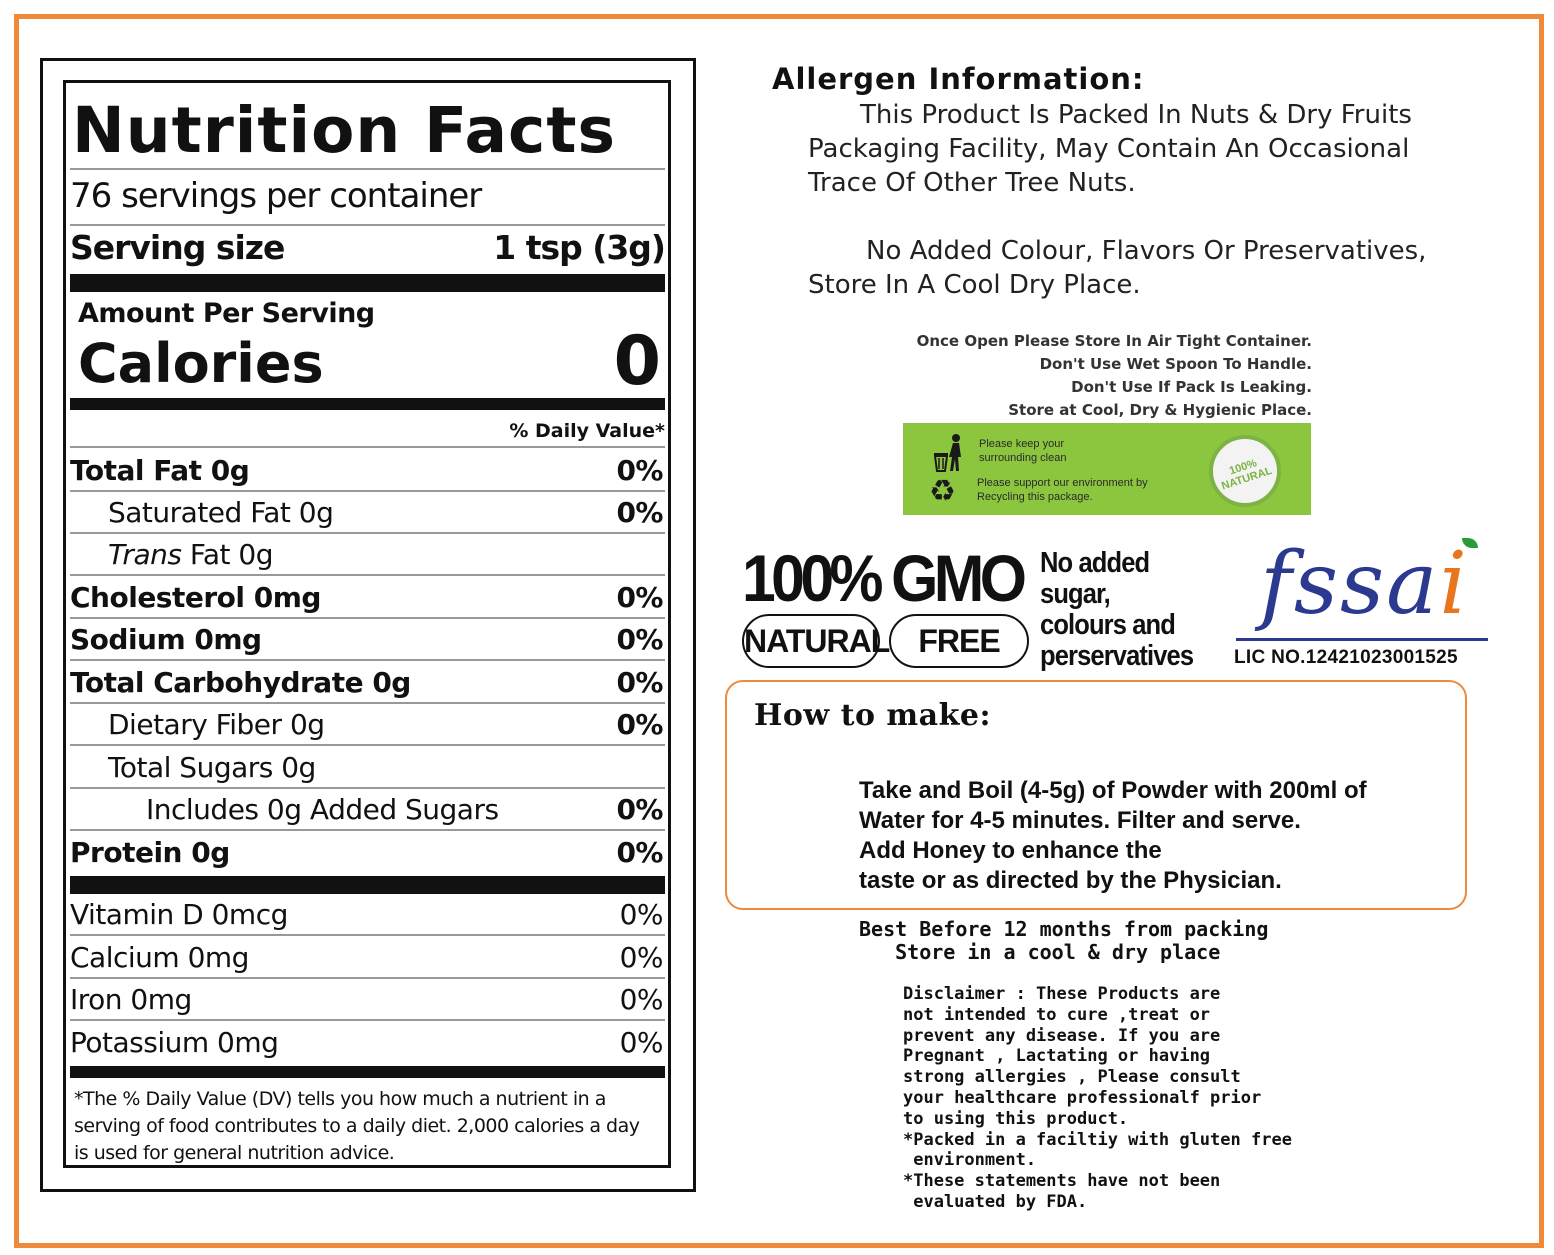  Describe the element at coordinates (1062, 994) in the screenshot. I see `disclaimer-line: Disclaimer : These Products are` at that location.